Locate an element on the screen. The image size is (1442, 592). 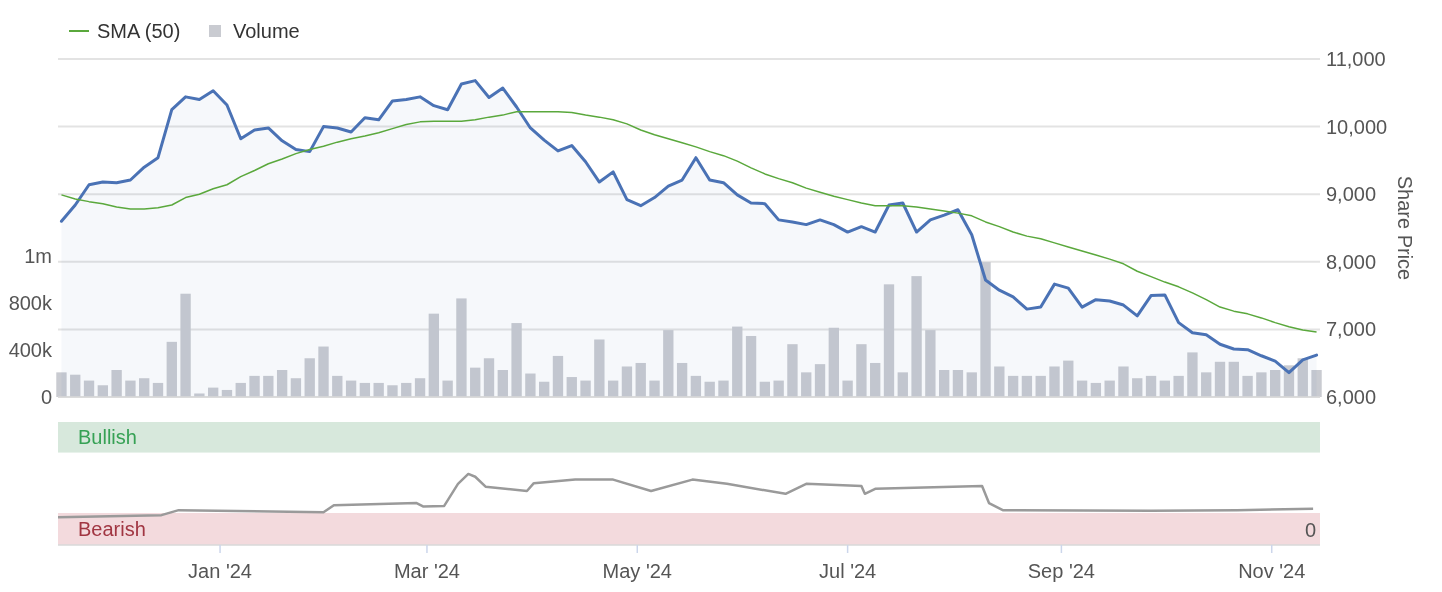
x-tick-label: Sep '24 is located at coordinates (1061, 571).